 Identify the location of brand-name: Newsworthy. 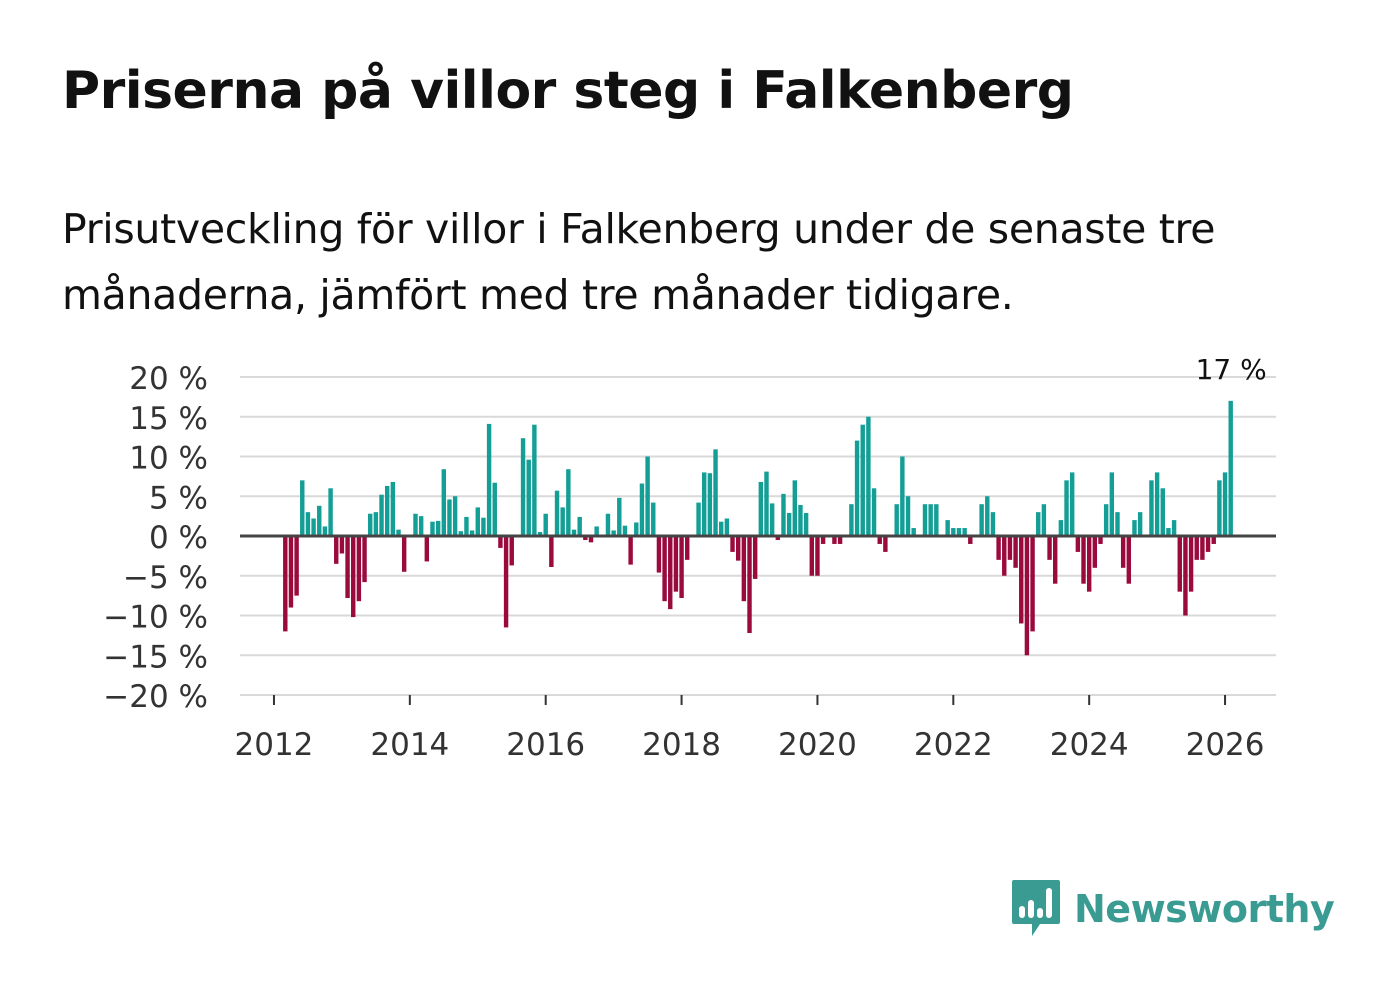
(1204, 909).